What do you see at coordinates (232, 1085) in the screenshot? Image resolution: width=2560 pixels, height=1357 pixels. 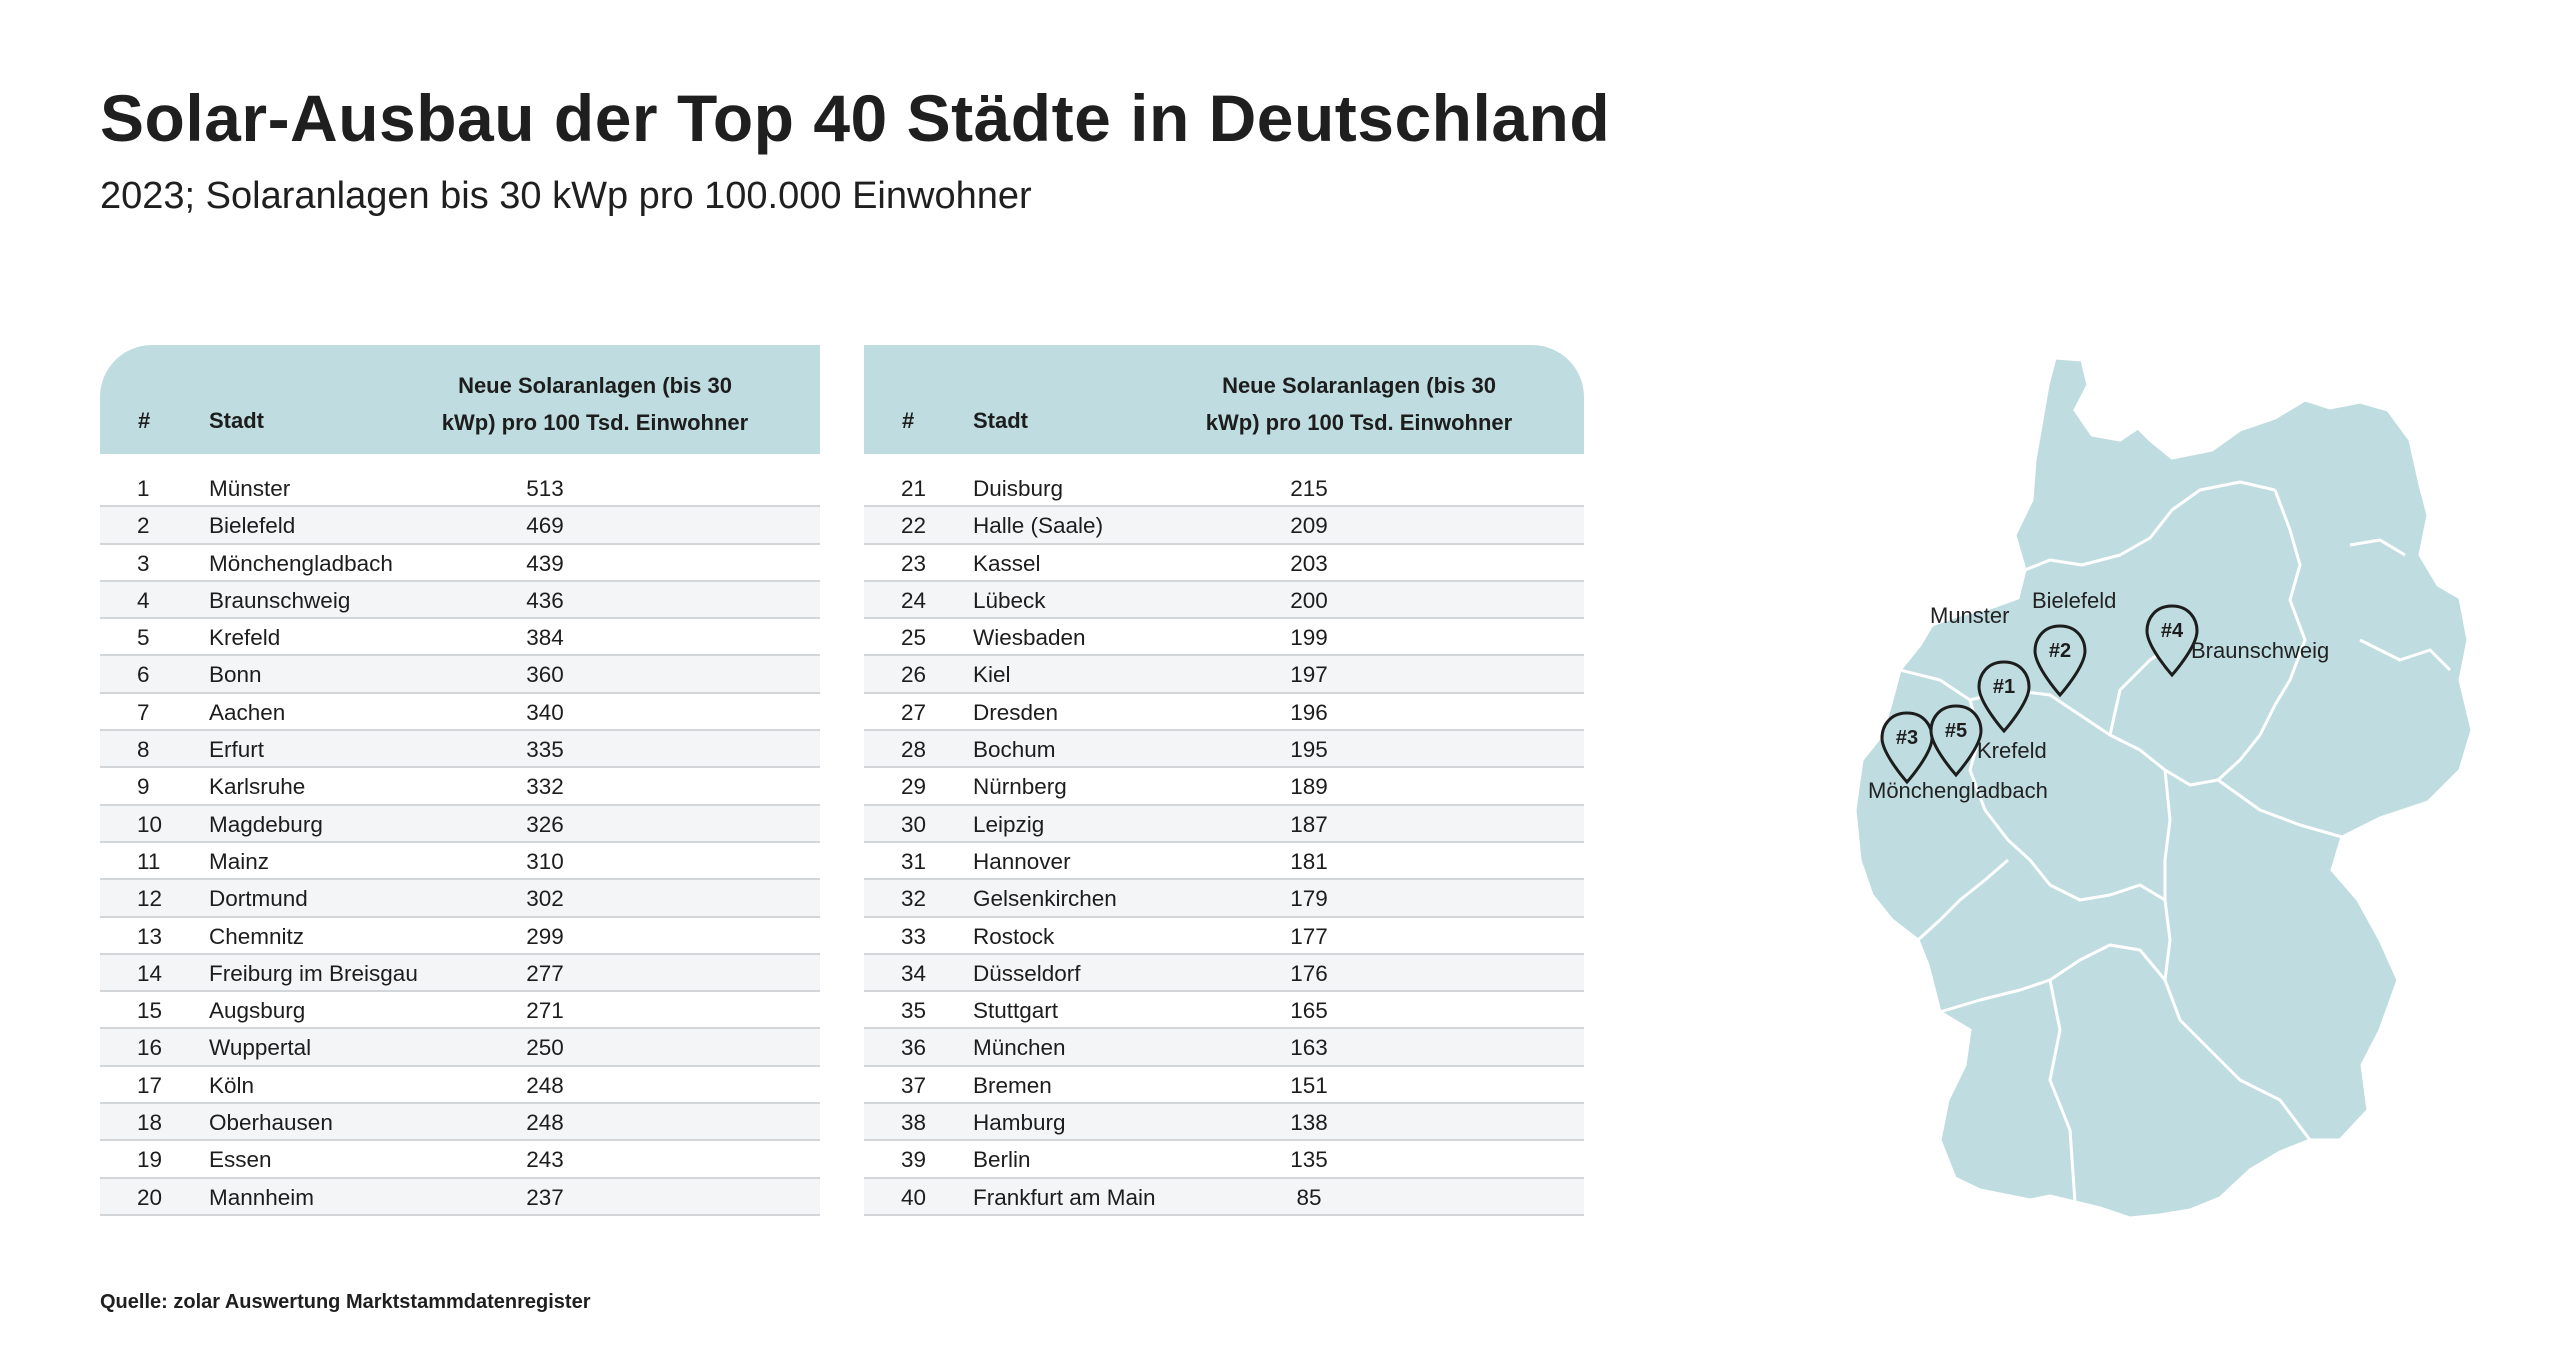 I see `city-cell: Köln` at bounding box center [232, 1085].